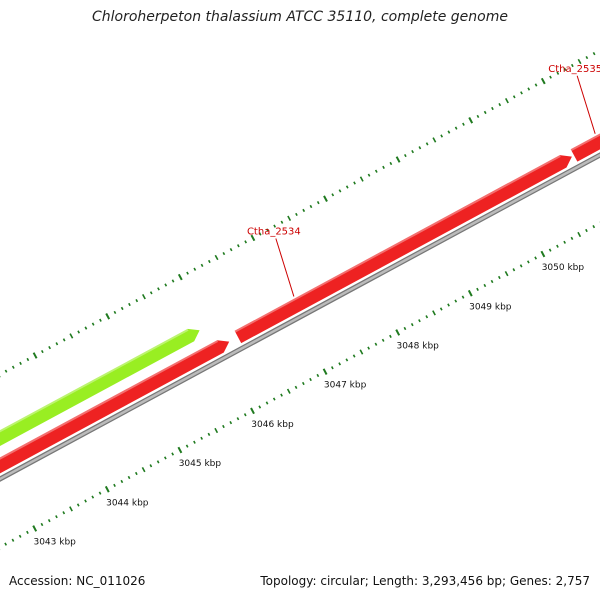  What do you see at coordinates (94, 380) in the screenshot?
I see `gene-green-highlight` at bounding box center [94, 380].